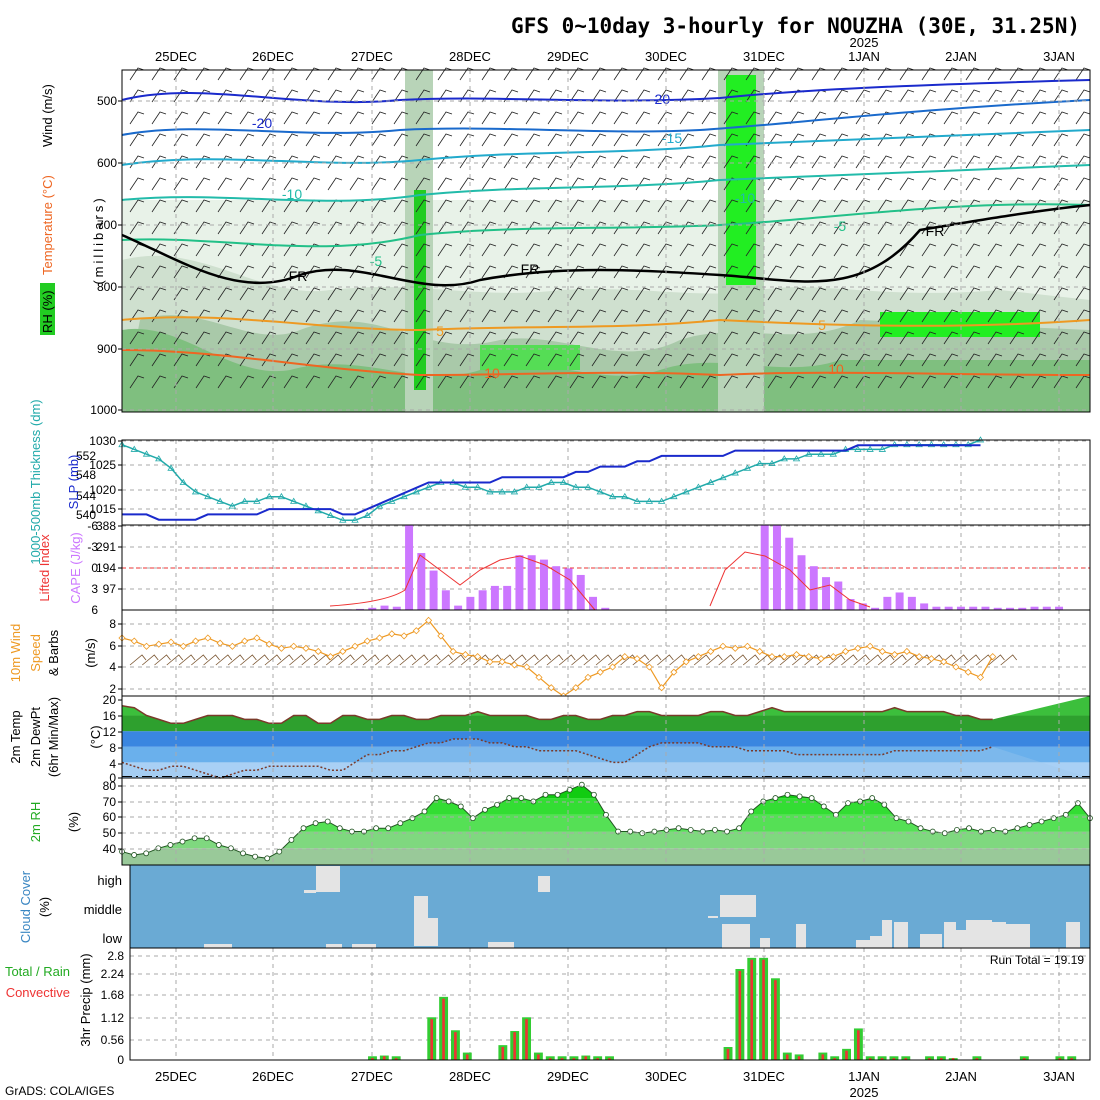 The height and width of the screenshot is (1100, 1100). I want to click on precip-legend-total: Total / Rain, so click(37, 971).